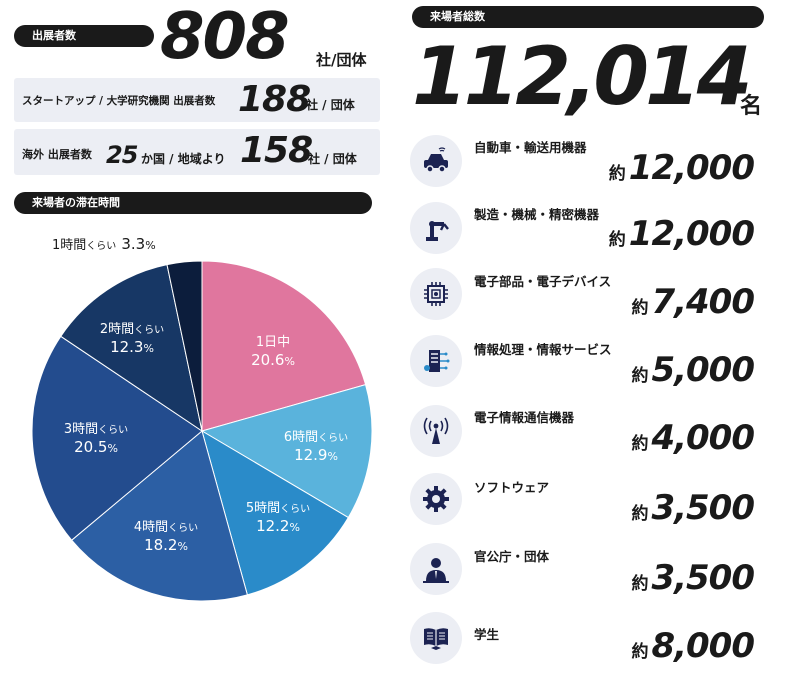 The image size is (800, 680). Describe the element at coordinates (81, 429) in the screenshot. I see `pie-label-3-time: 3時間` at that location.